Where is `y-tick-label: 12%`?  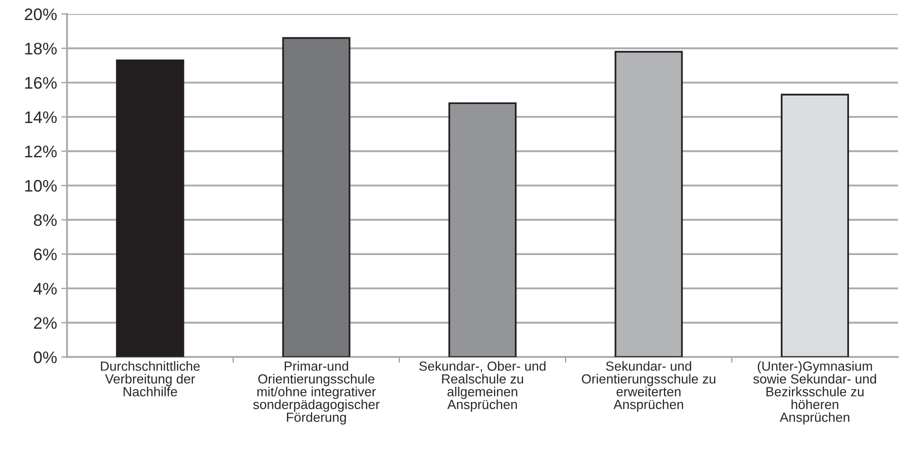 y-tick-label: 12% is located at coordinates (41, 152).